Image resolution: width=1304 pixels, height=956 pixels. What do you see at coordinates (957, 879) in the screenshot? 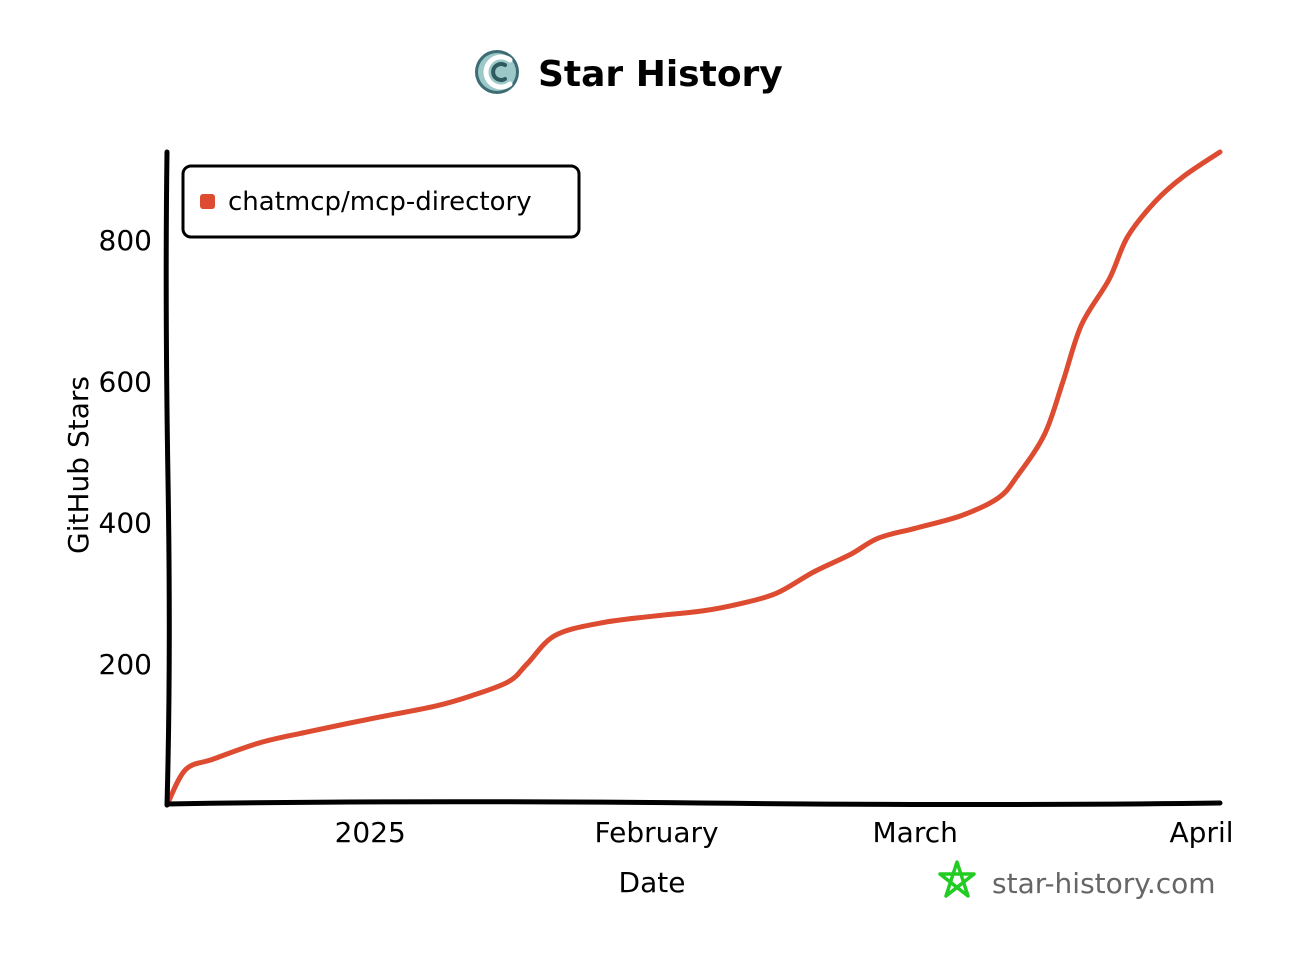
I see `star-outline-icon` at bounding box center [957, 879].